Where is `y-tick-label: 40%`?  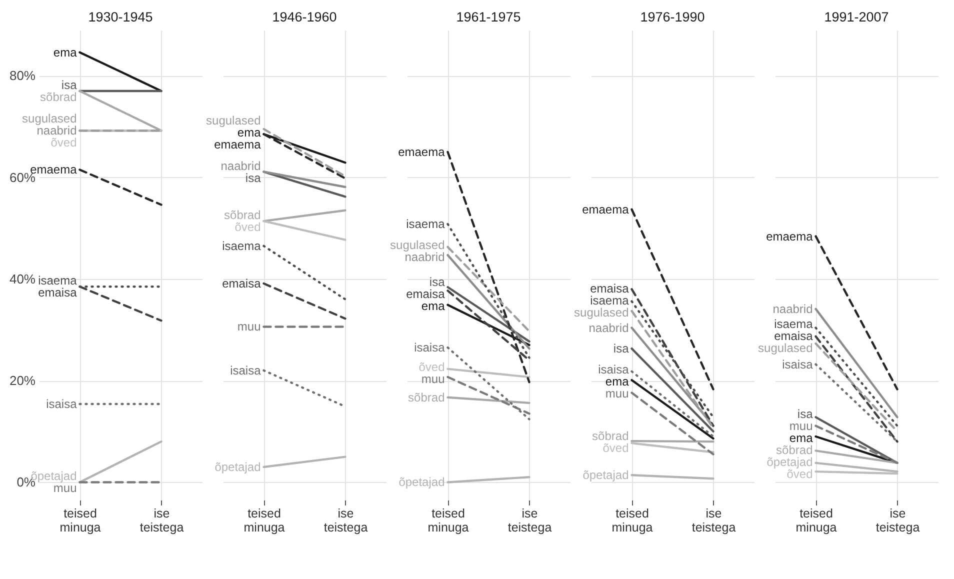
y-tick-label: 40% is located at coordinates (22, 278).